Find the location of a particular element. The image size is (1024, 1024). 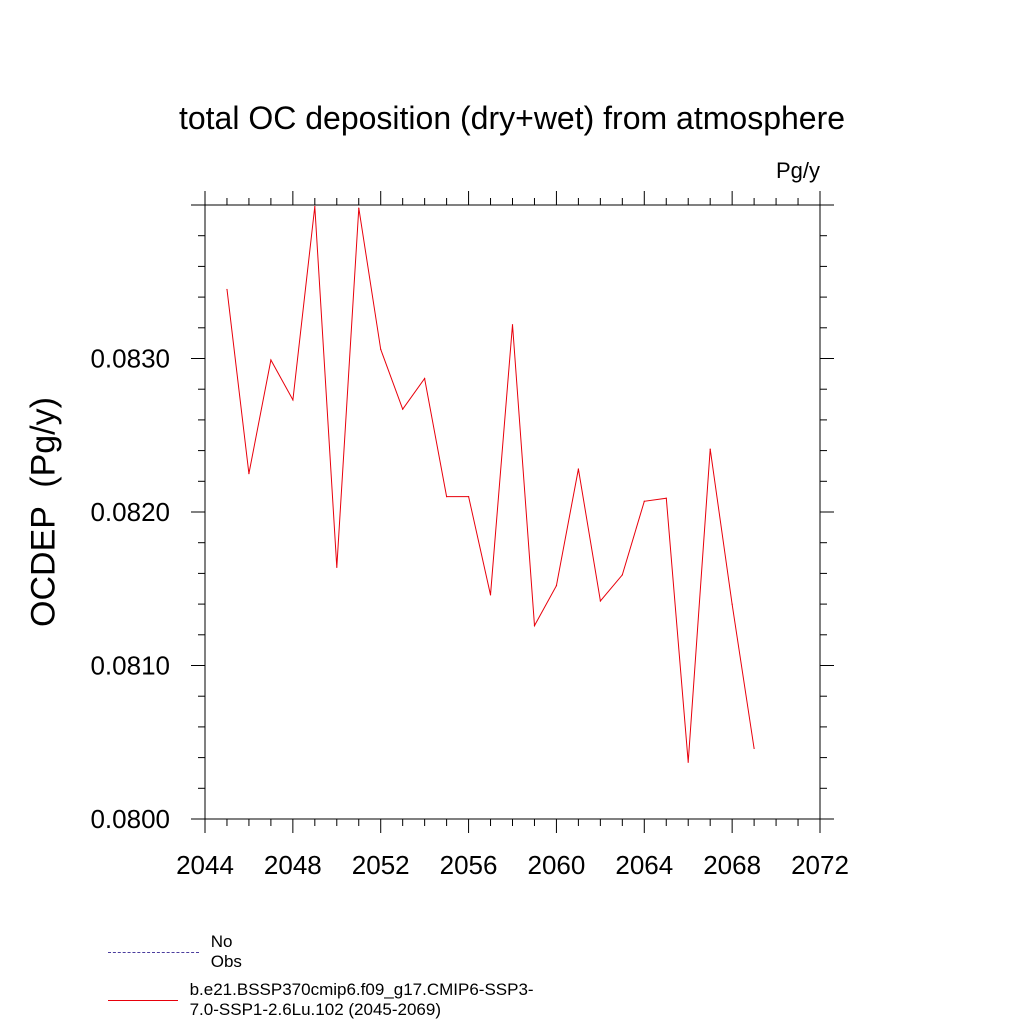

legend-label: No Obs is located at coordinates (226, 951).